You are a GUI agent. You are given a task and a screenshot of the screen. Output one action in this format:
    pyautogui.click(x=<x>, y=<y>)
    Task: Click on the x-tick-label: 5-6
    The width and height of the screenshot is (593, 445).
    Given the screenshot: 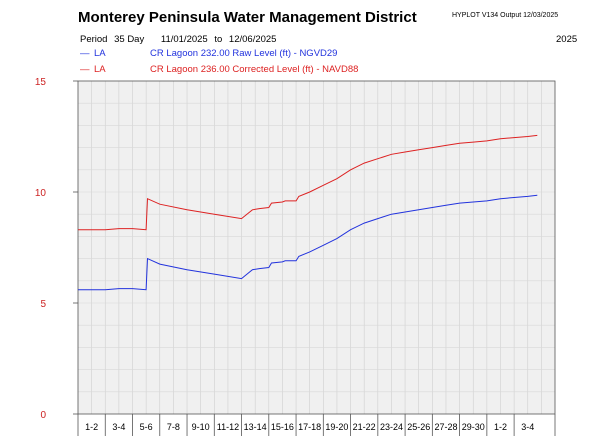 What is the action you would take?
    pyautogui.click(x=146, y=427)
    